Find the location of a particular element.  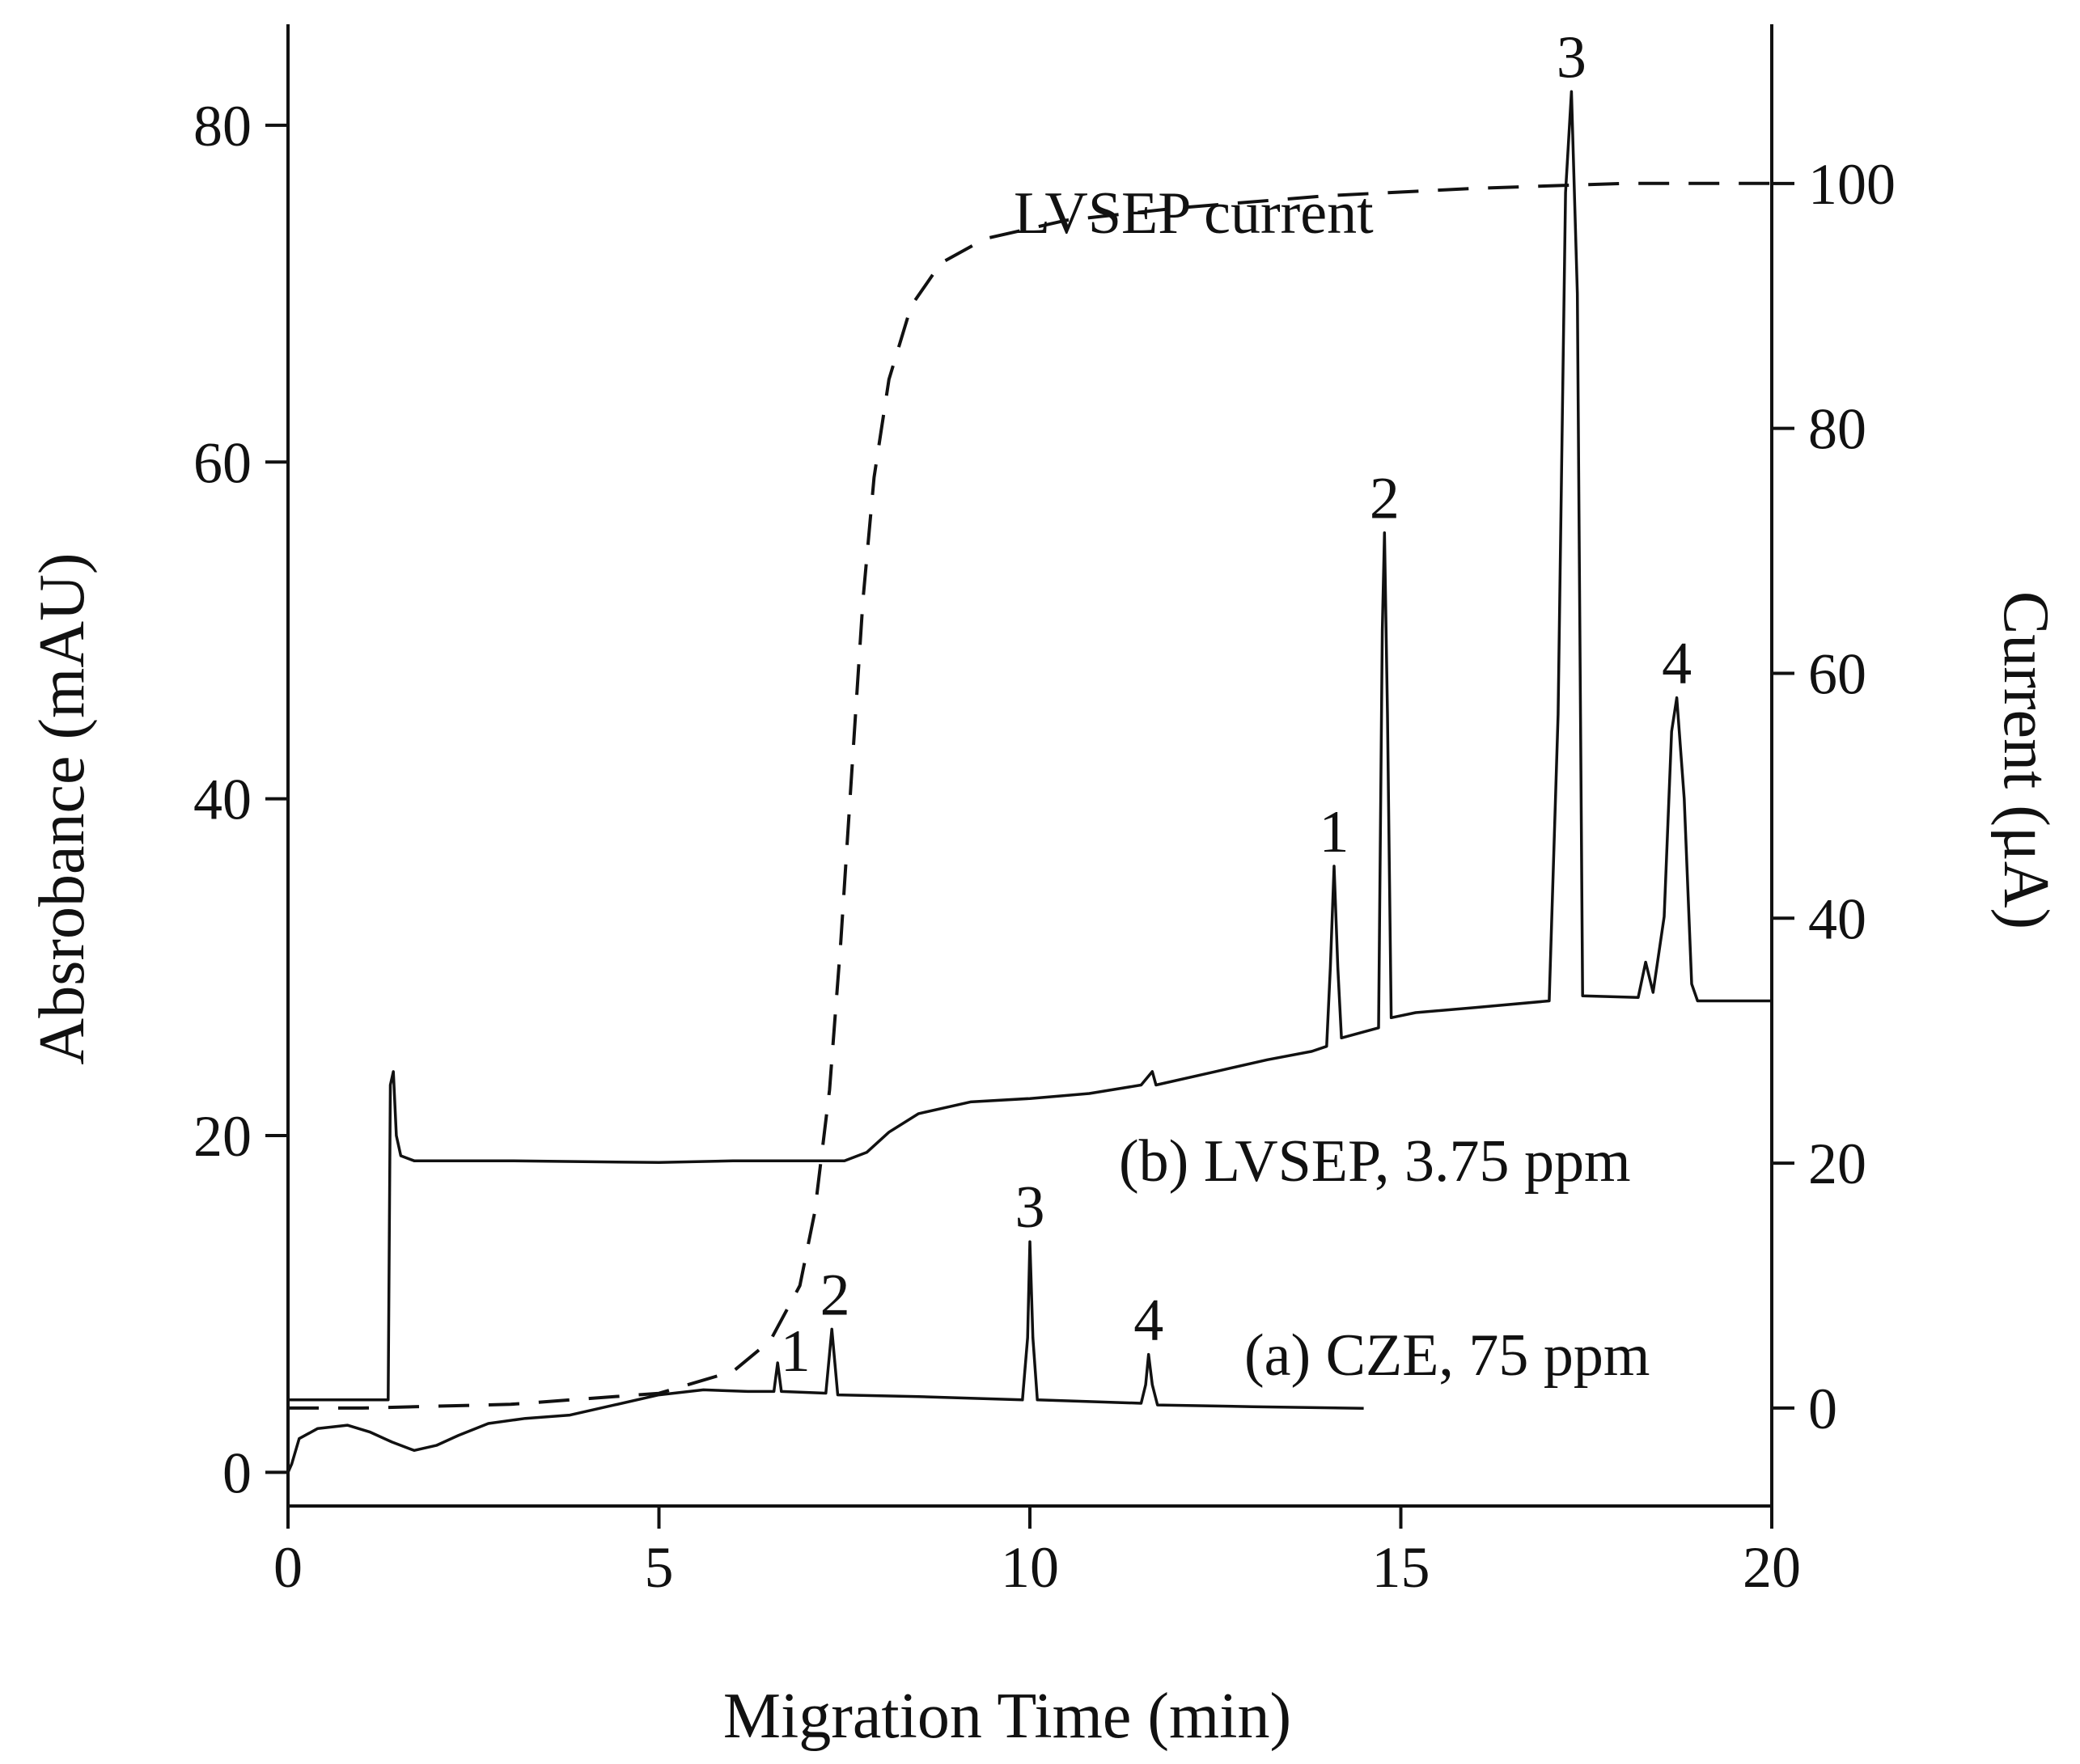

right-y-tick-label: 0 is located at coordinates (1822, 1409).